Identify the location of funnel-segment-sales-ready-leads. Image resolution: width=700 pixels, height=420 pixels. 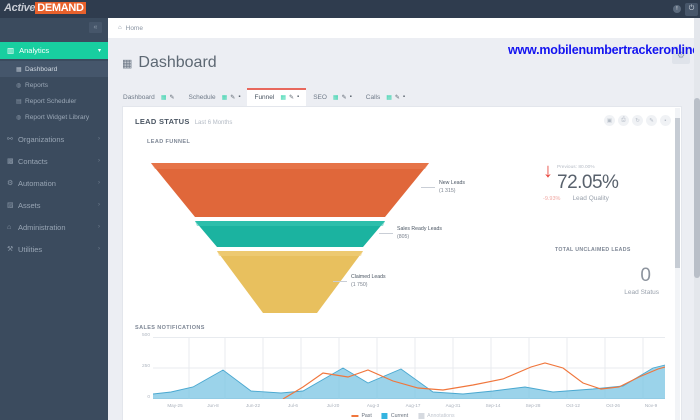
(290, 234).